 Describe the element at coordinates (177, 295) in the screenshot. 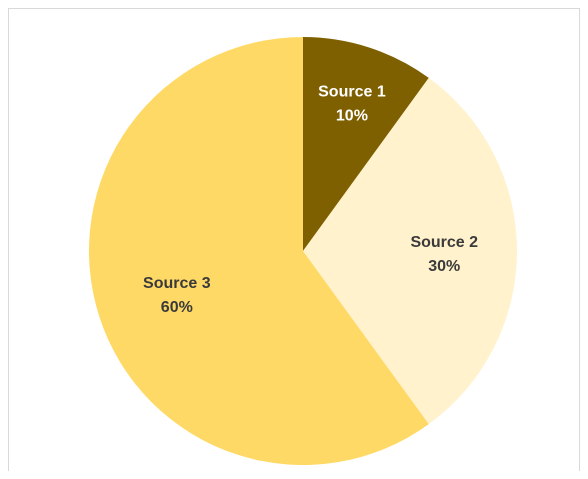

I see `data-label-source-3: Source 3 60%` at that location.